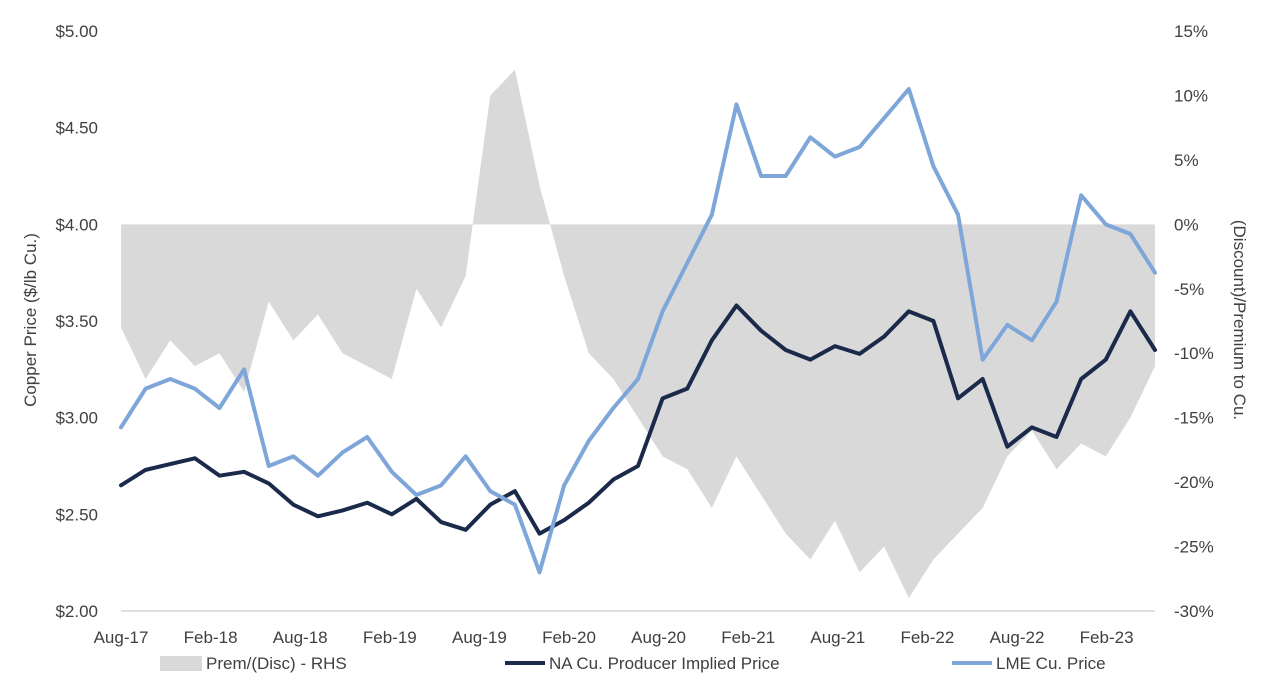 This screenshot has width=1267, height=695. What do you see at coordinates (76, 224) in the screenshot?
I see `y-tick-label: $4.00` at bounding box center [76, 224].